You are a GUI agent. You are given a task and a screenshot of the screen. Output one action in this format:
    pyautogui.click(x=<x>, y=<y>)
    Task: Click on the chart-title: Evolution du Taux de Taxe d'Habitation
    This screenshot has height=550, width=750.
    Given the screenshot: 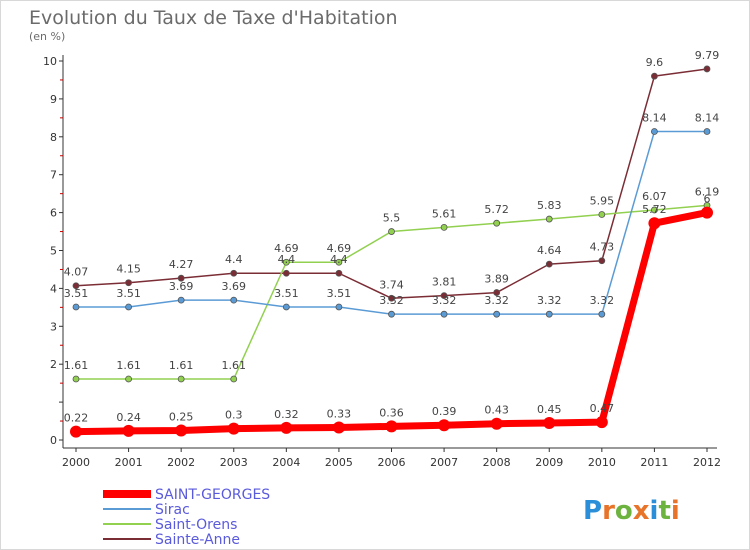 What is the action you would take?
    pyautogui.click(x=213, y=18)
    